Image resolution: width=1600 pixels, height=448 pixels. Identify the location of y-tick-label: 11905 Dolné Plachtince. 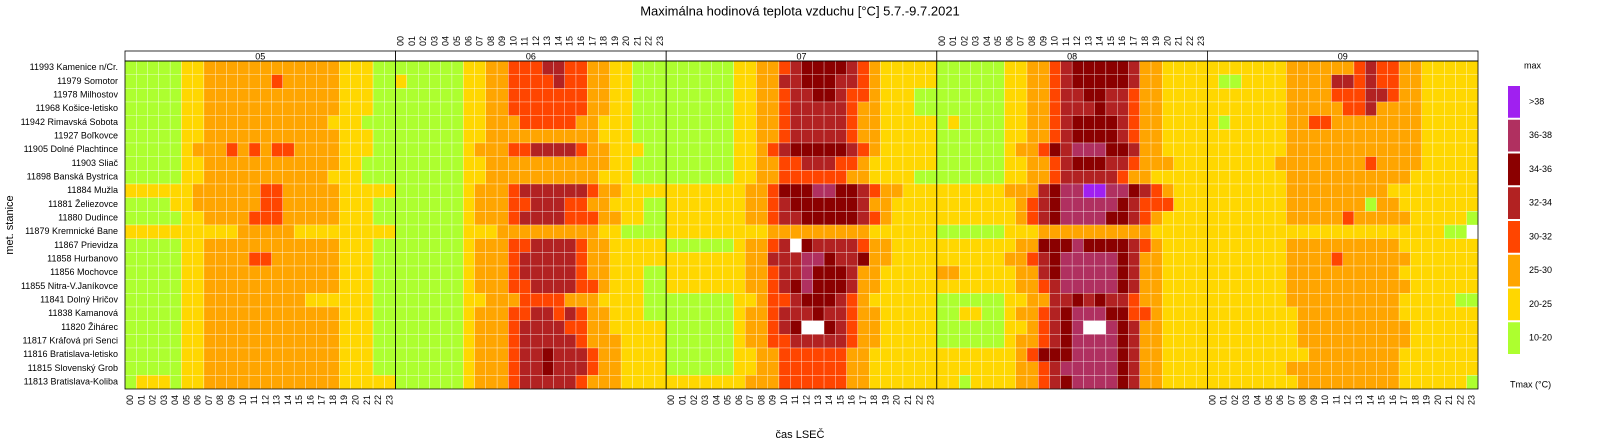
(71, 149).